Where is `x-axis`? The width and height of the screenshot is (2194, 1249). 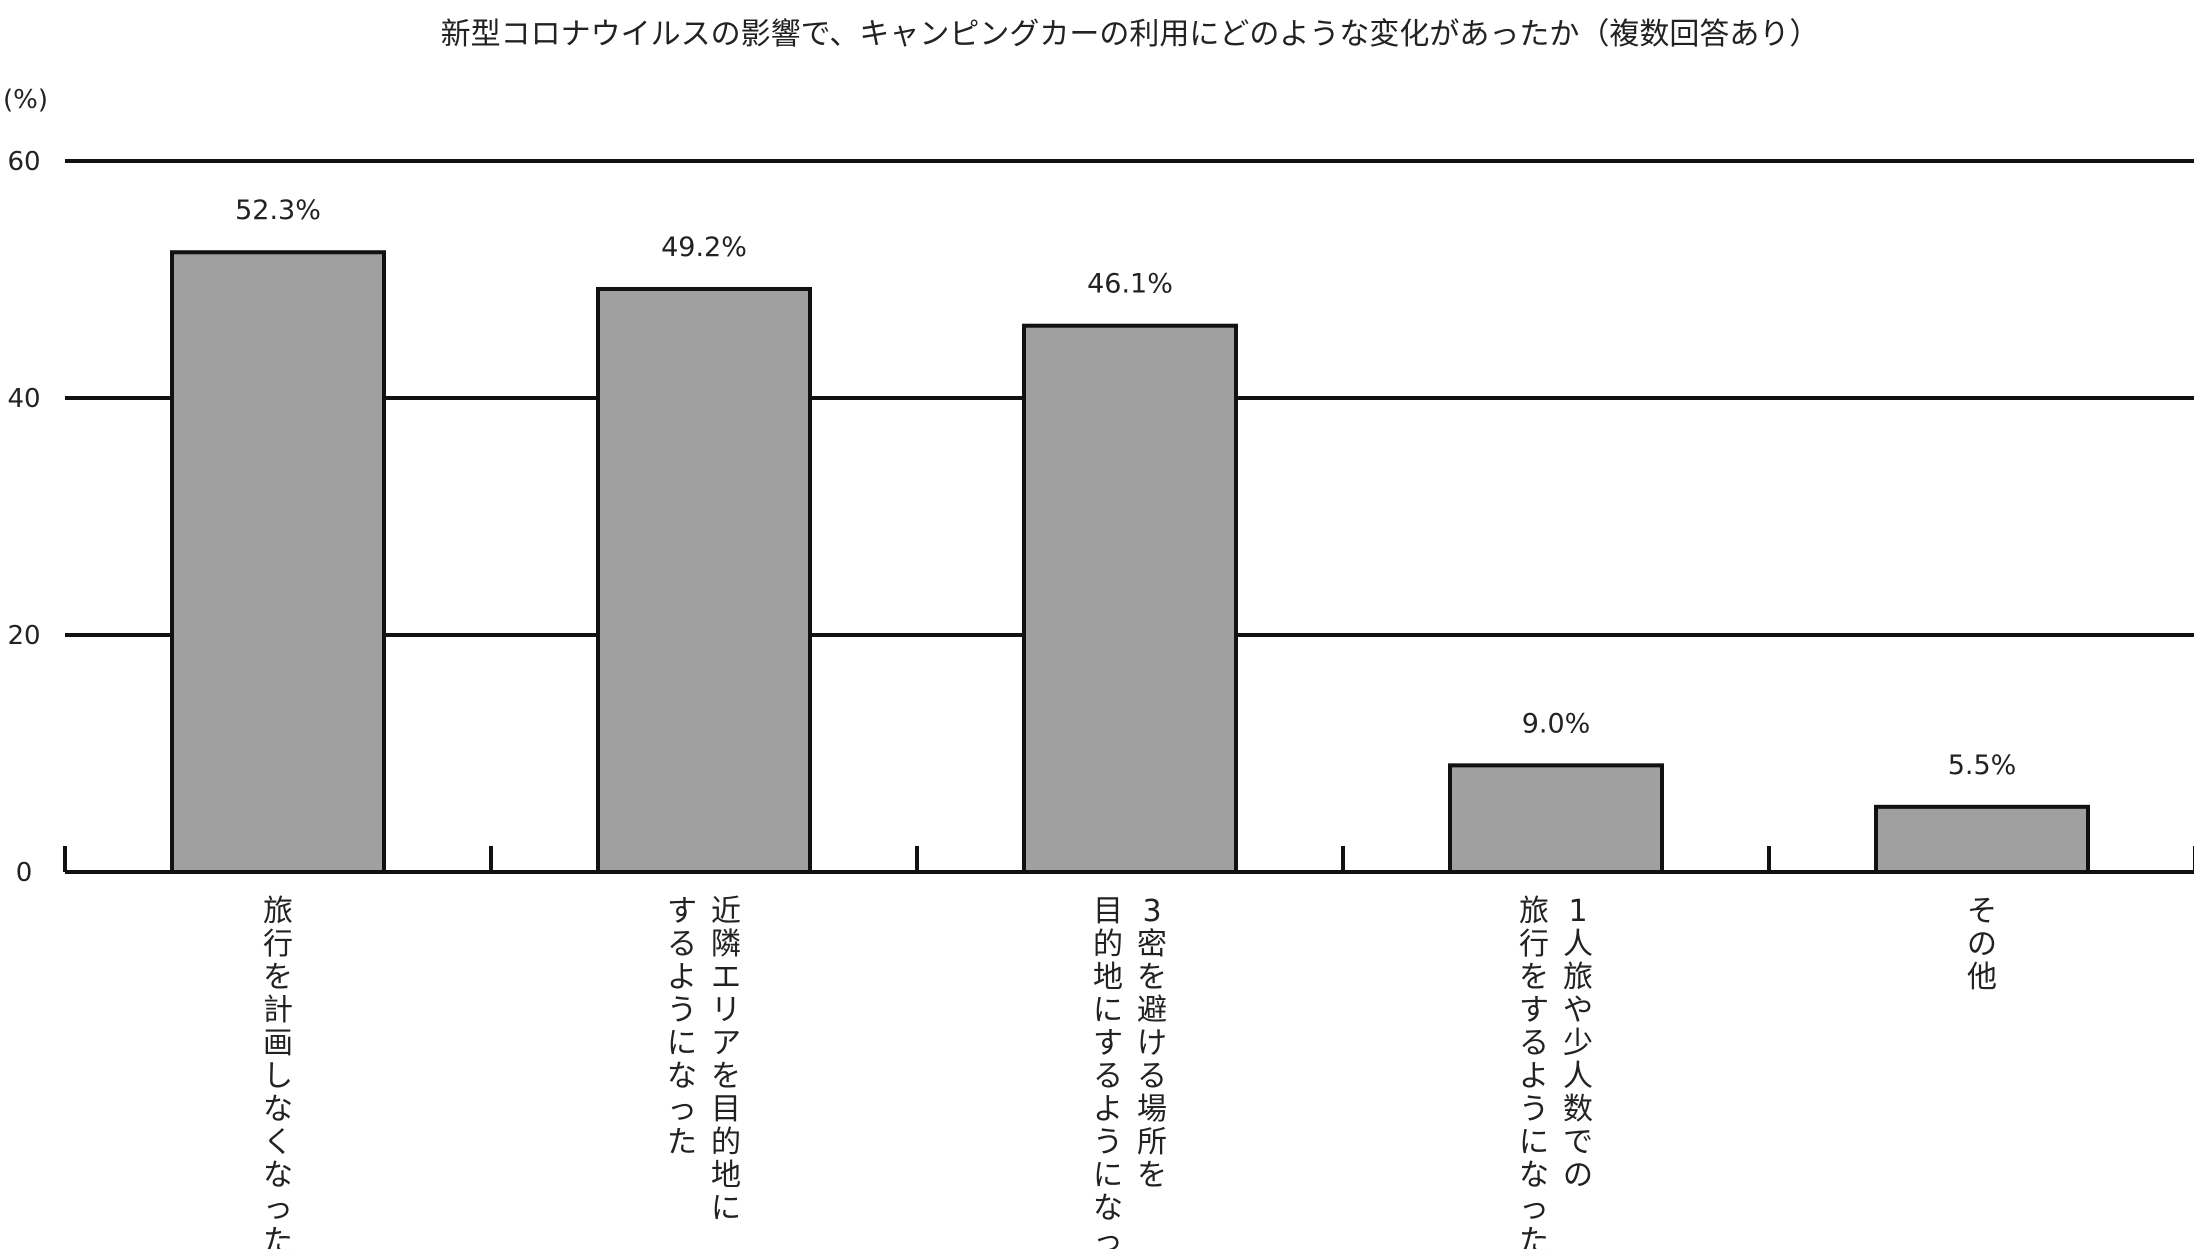 x-axis is located at coordinates (1128, 860).